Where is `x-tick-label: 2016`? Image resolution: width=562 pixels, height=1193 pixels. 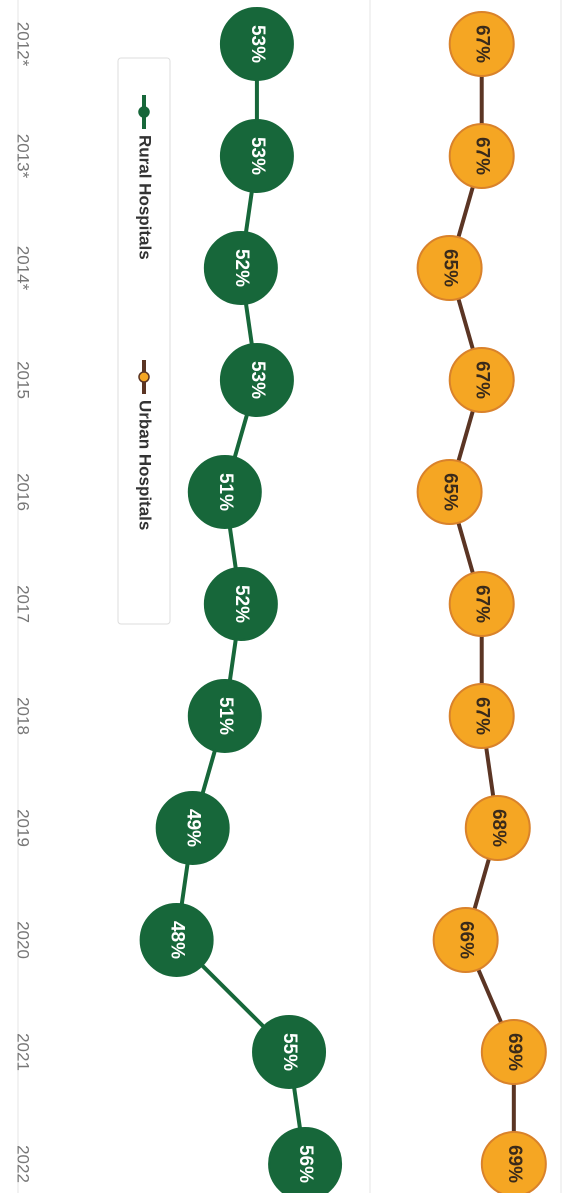
x-tick-label: 2016 is located at coordinates (23, 492).